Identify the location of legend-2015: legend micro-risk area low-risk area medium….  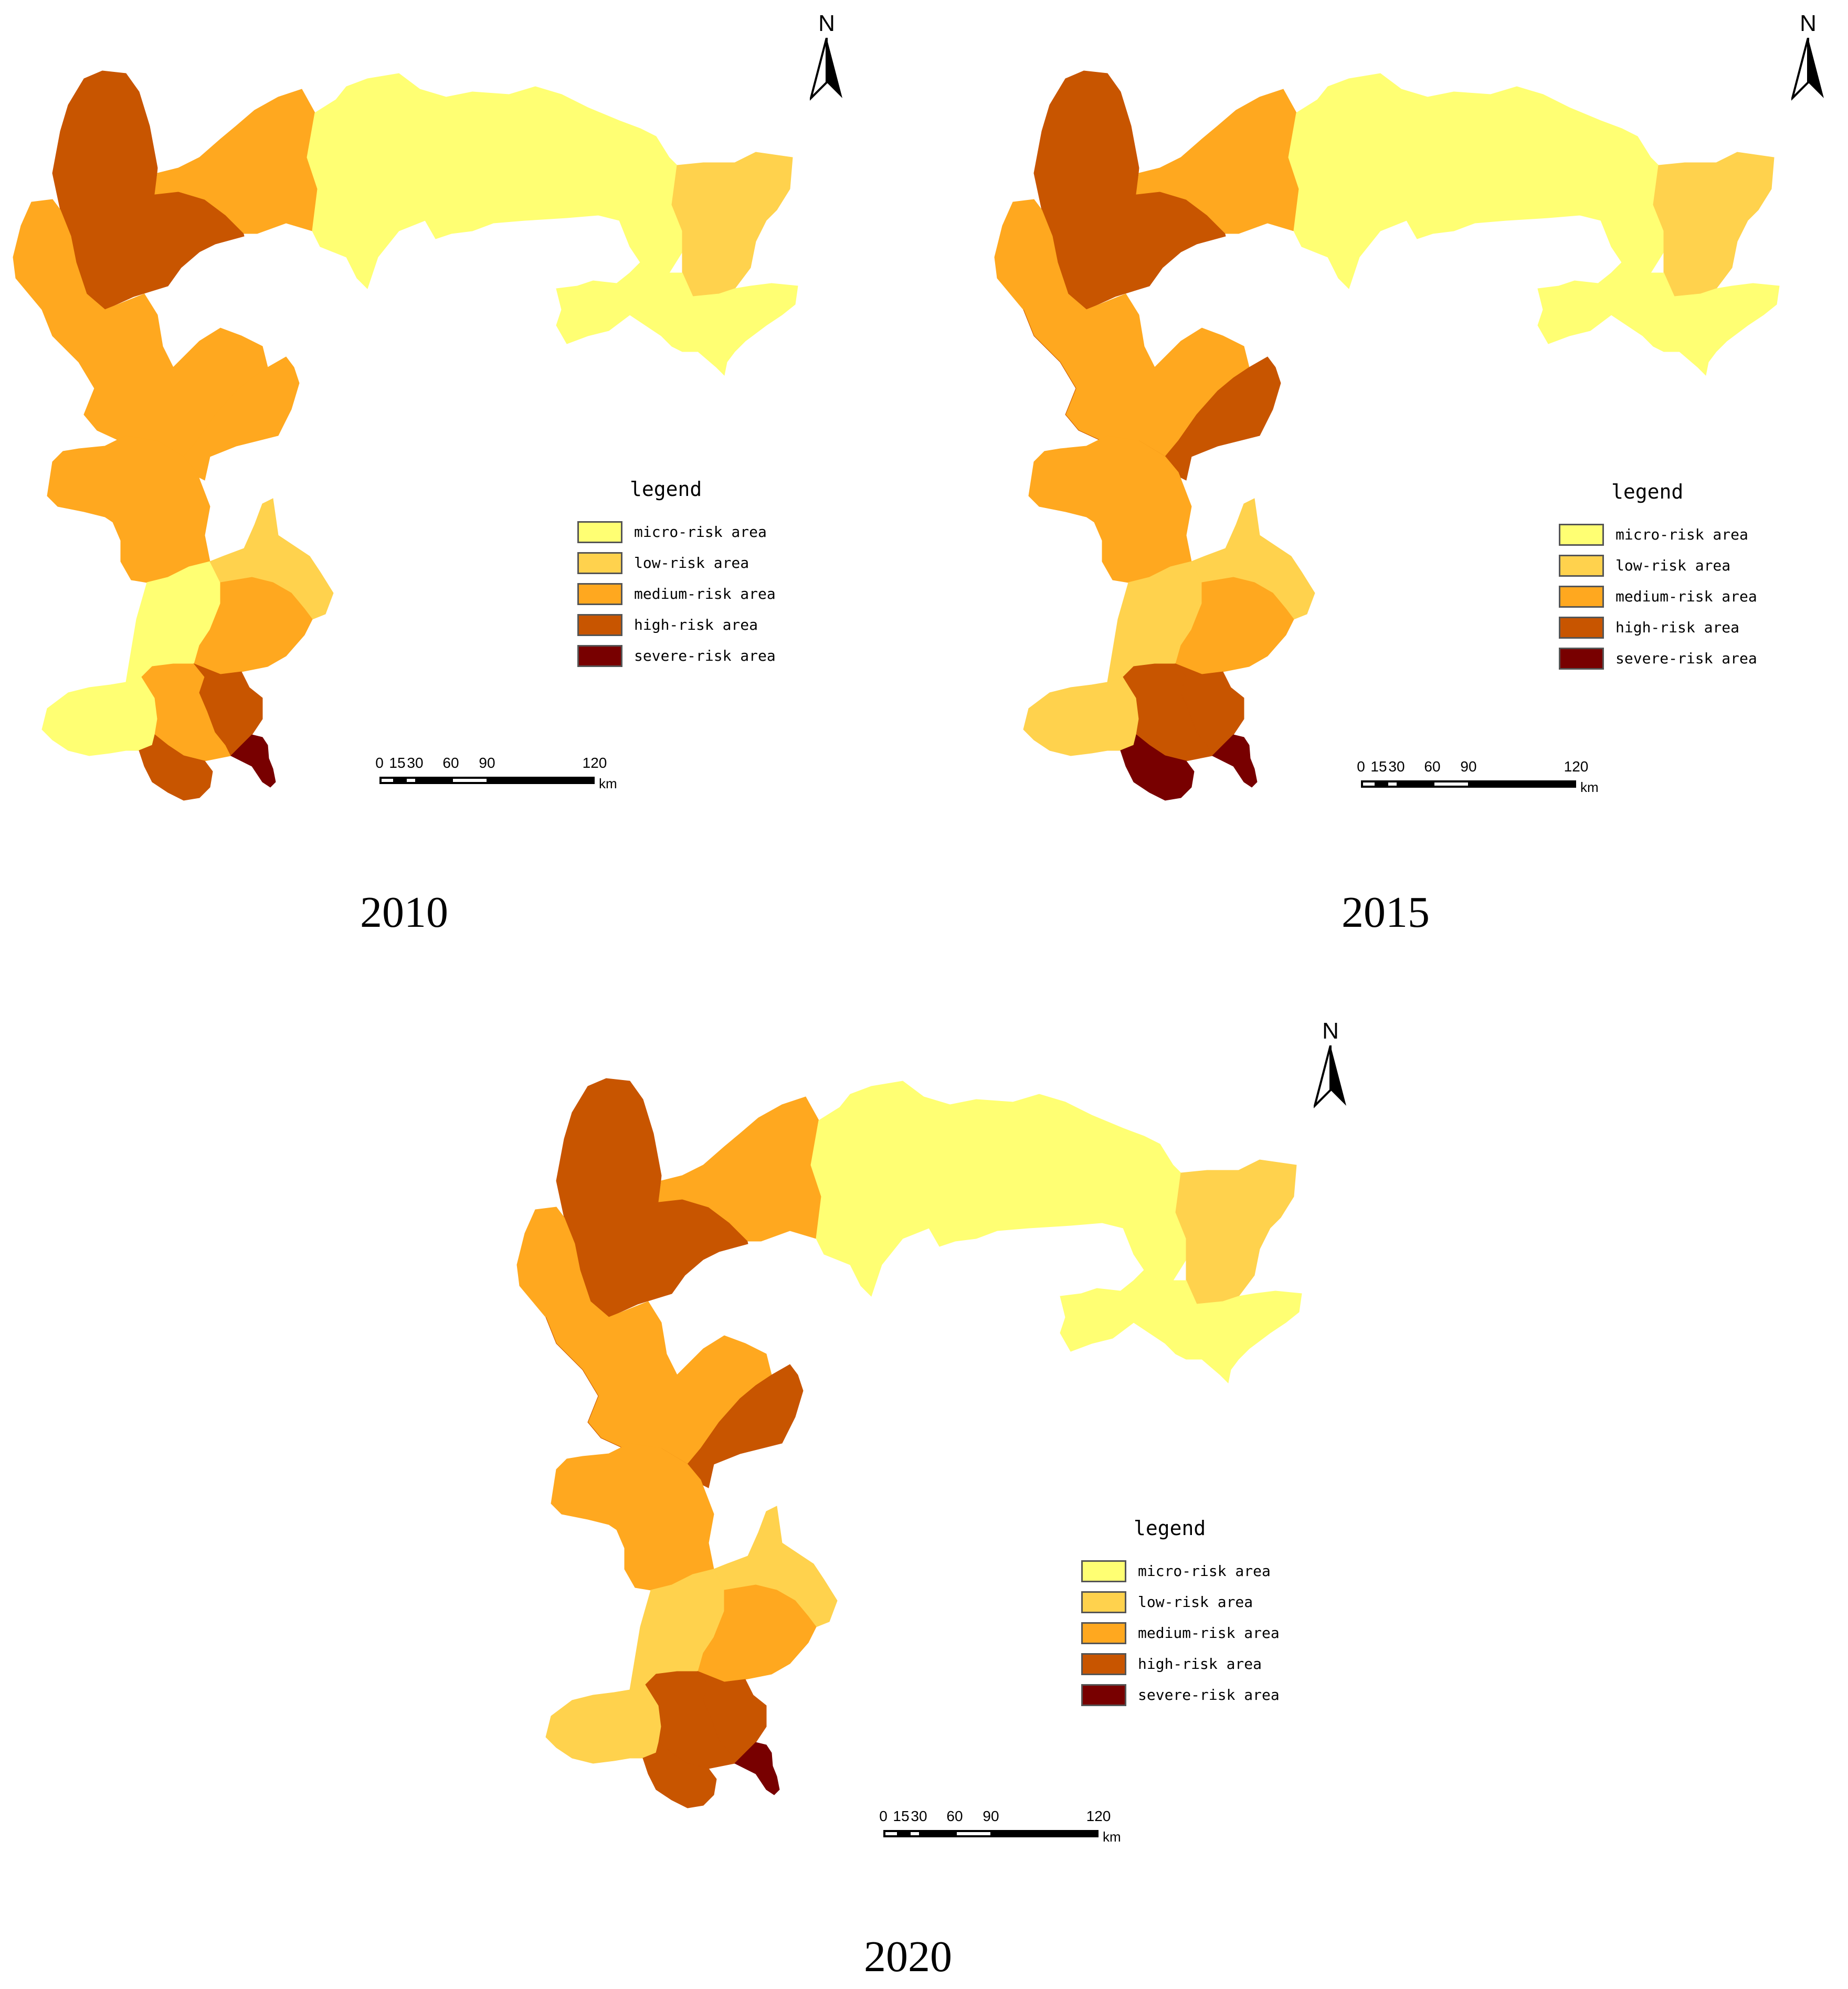
(1658, 577).